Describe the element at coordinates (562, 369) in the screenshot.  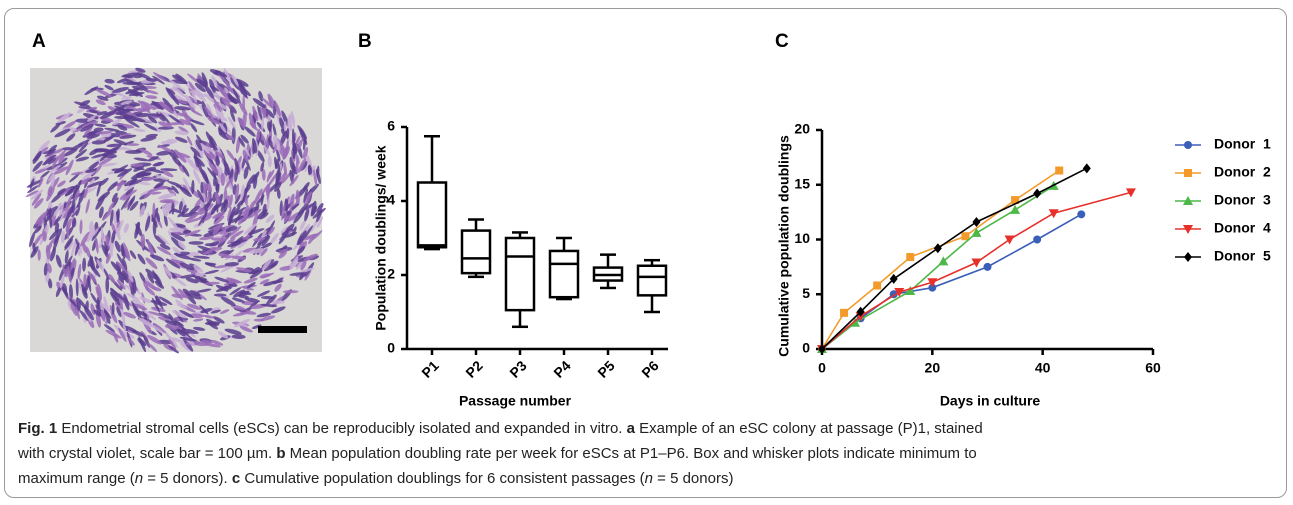
I see `x-tick-label: P4` at that location.